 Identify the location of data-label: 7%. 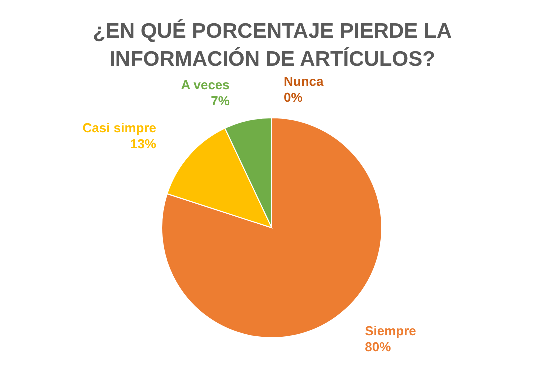
(220, 100).